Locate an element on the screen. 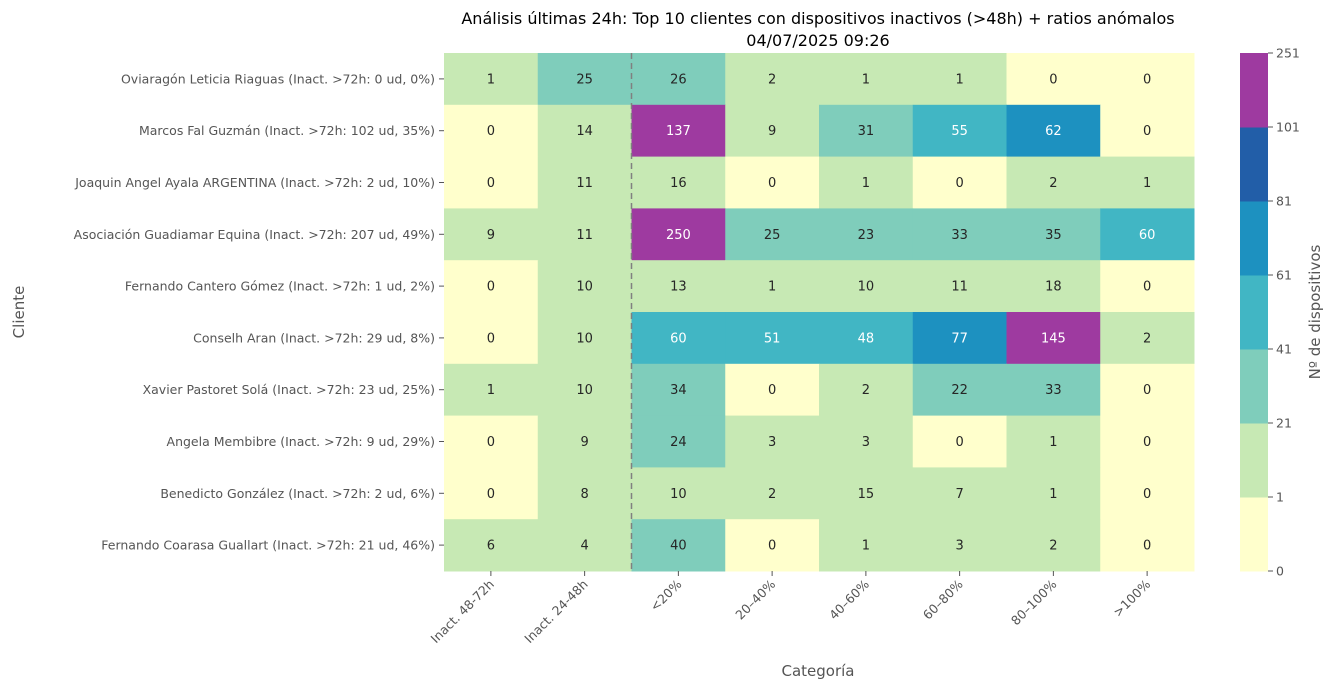 The height and width of the screenshot is (690, 1335). colorbar-tick-label: 21 is located at coordinates (1284, 423).